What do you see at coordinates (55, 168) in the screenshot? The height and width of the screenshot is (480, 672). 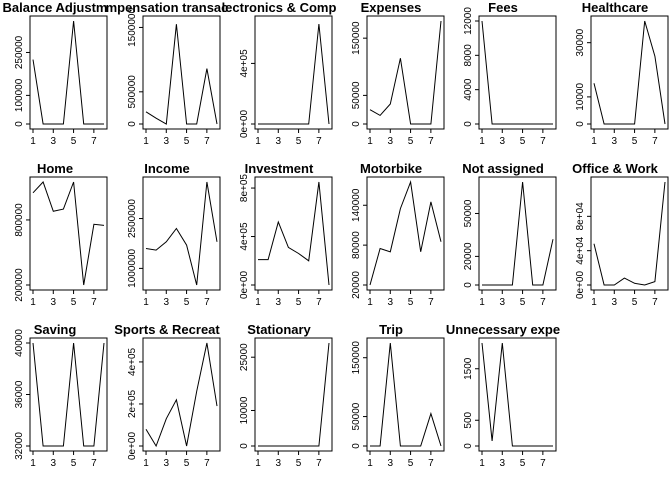 I see `panel-title: Home` at bounding box center [55, 168].